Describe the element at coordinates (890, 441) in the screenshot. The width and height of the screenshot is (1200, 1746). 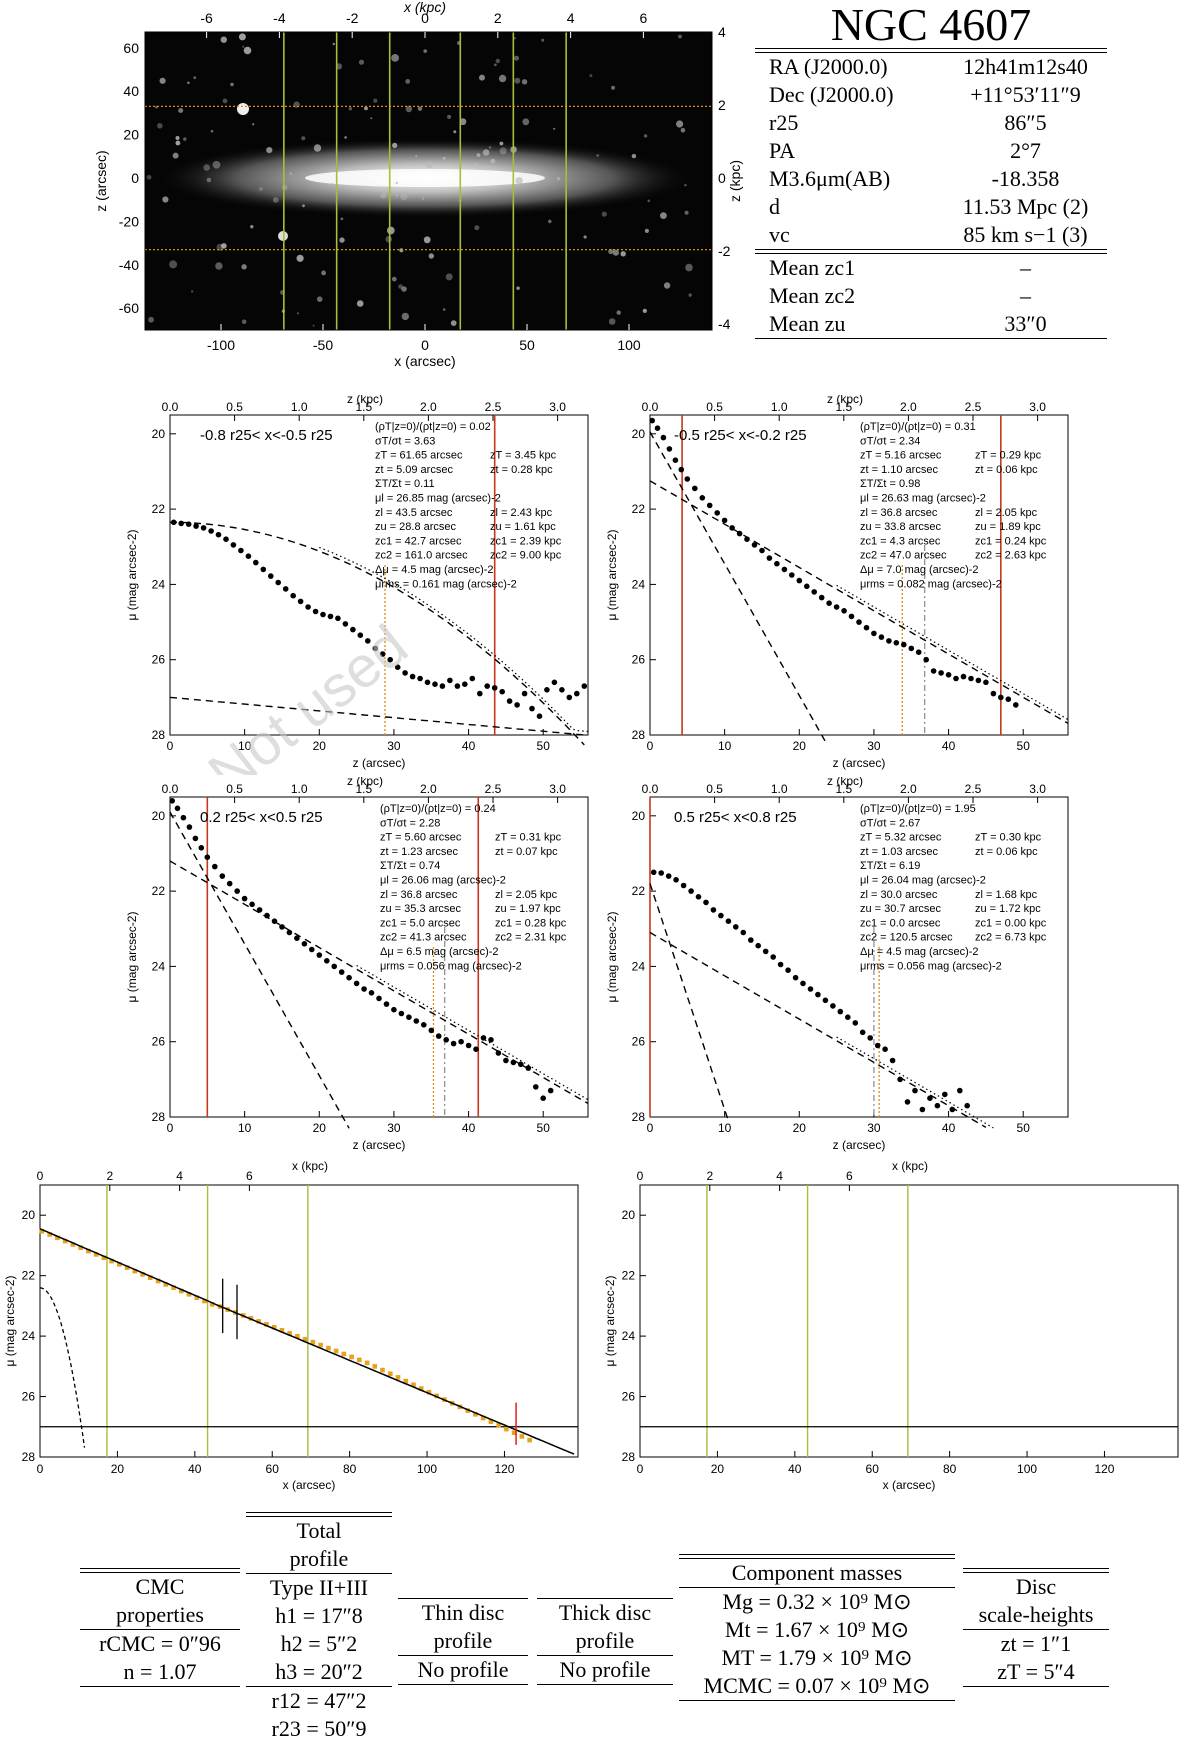
I see `annotation-line: σT/σt = 2.34` at that location.